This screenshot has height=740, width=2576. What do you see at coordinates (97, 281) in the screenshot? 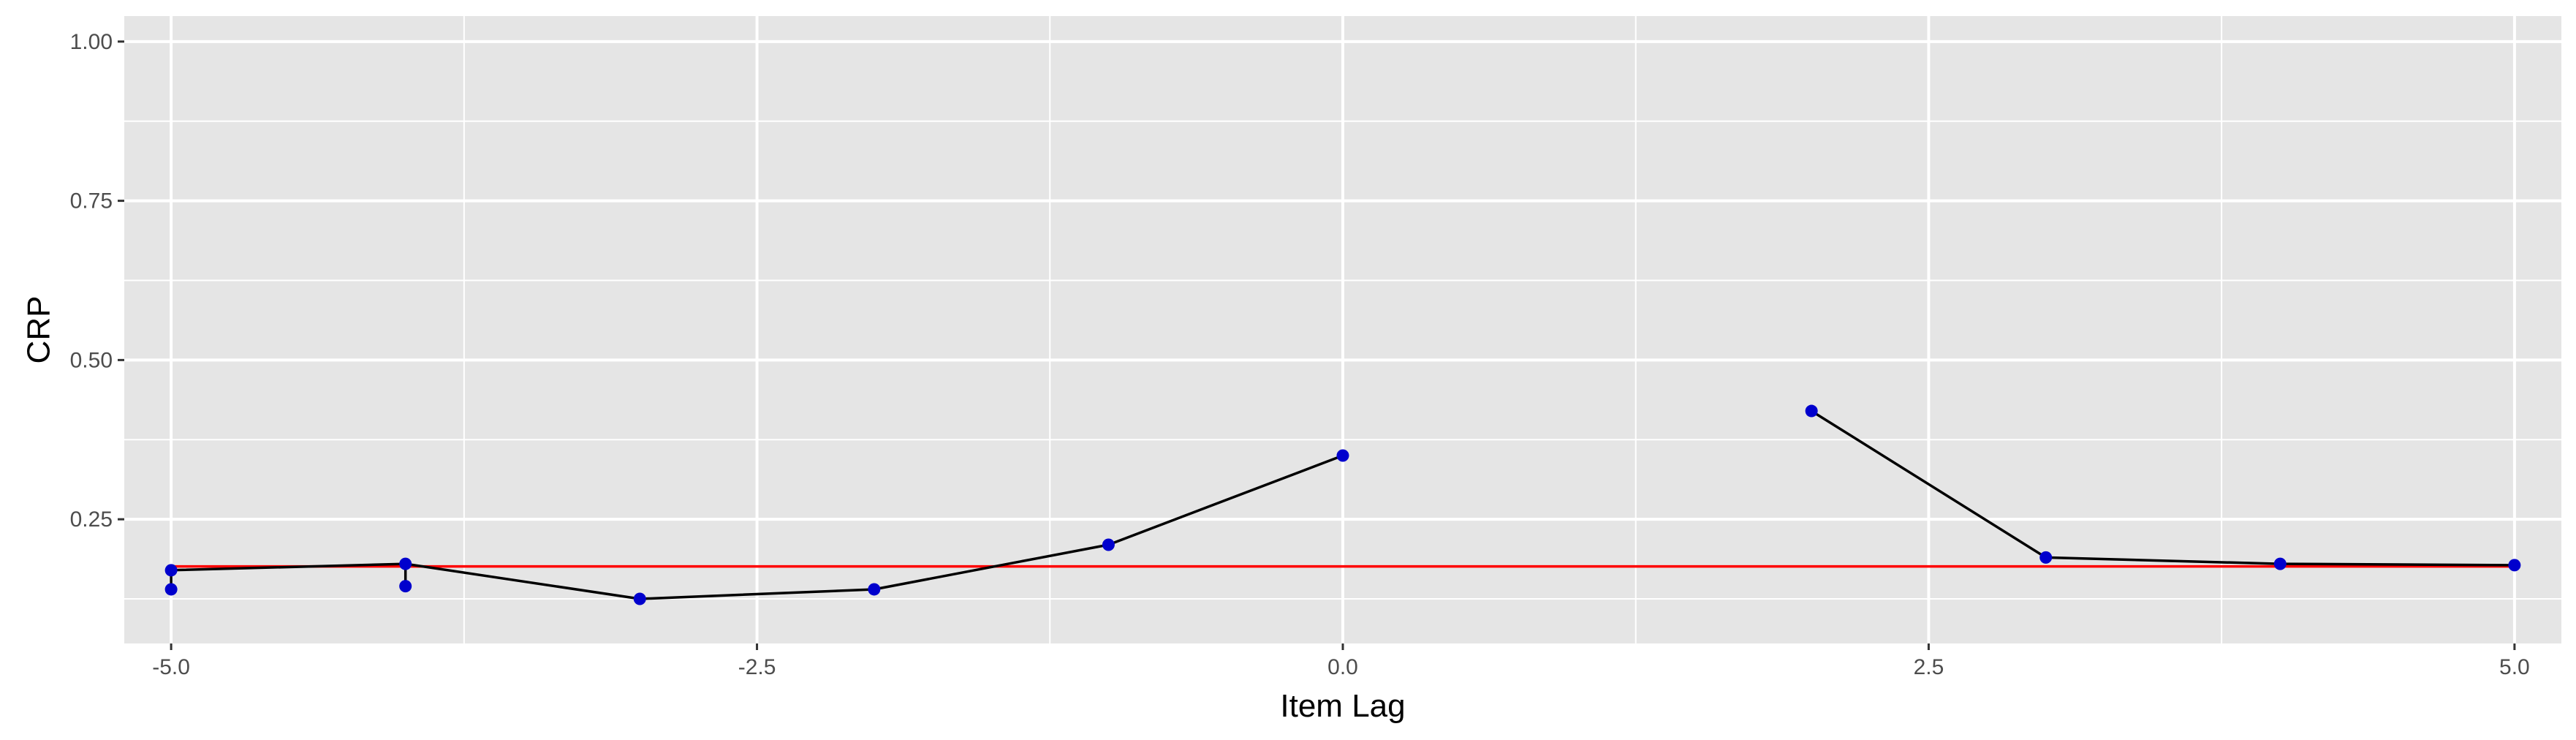
I see `y-axis-ticks: 0.25 0.50 0.75 1.00` at bounding box center [97, 281].